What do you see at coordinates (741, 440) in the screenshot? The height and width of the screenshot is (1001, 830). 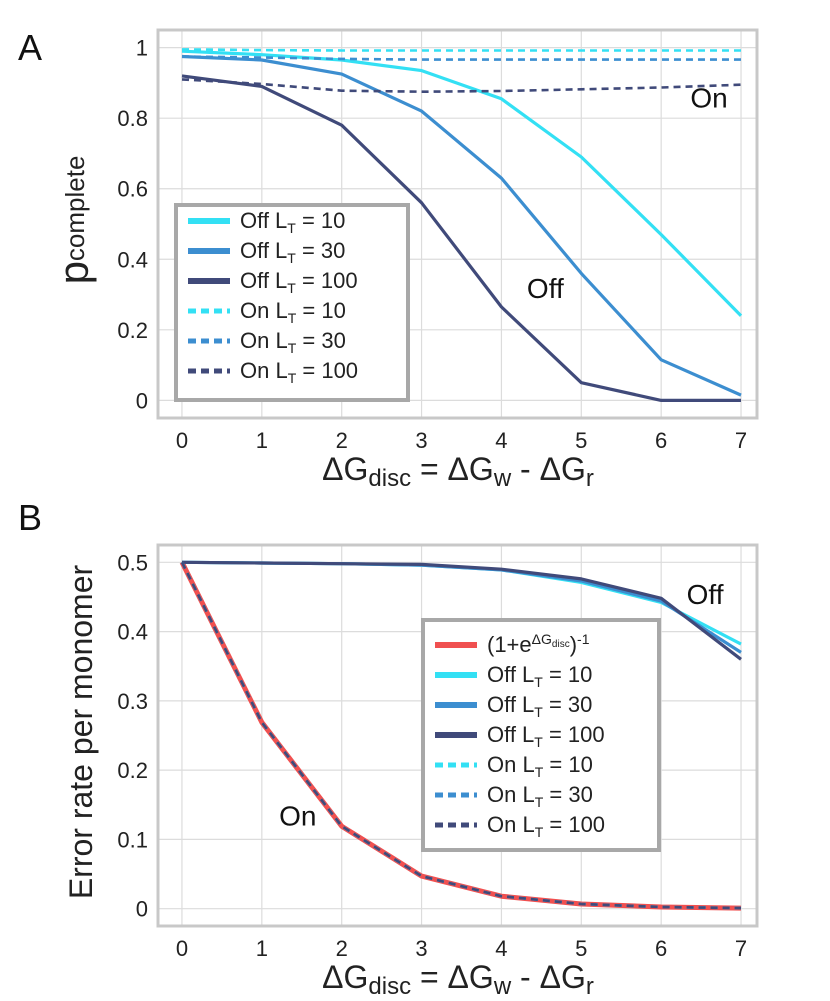 I see `chart-a-xtick-label: 7` at bounding box center [741, 440].